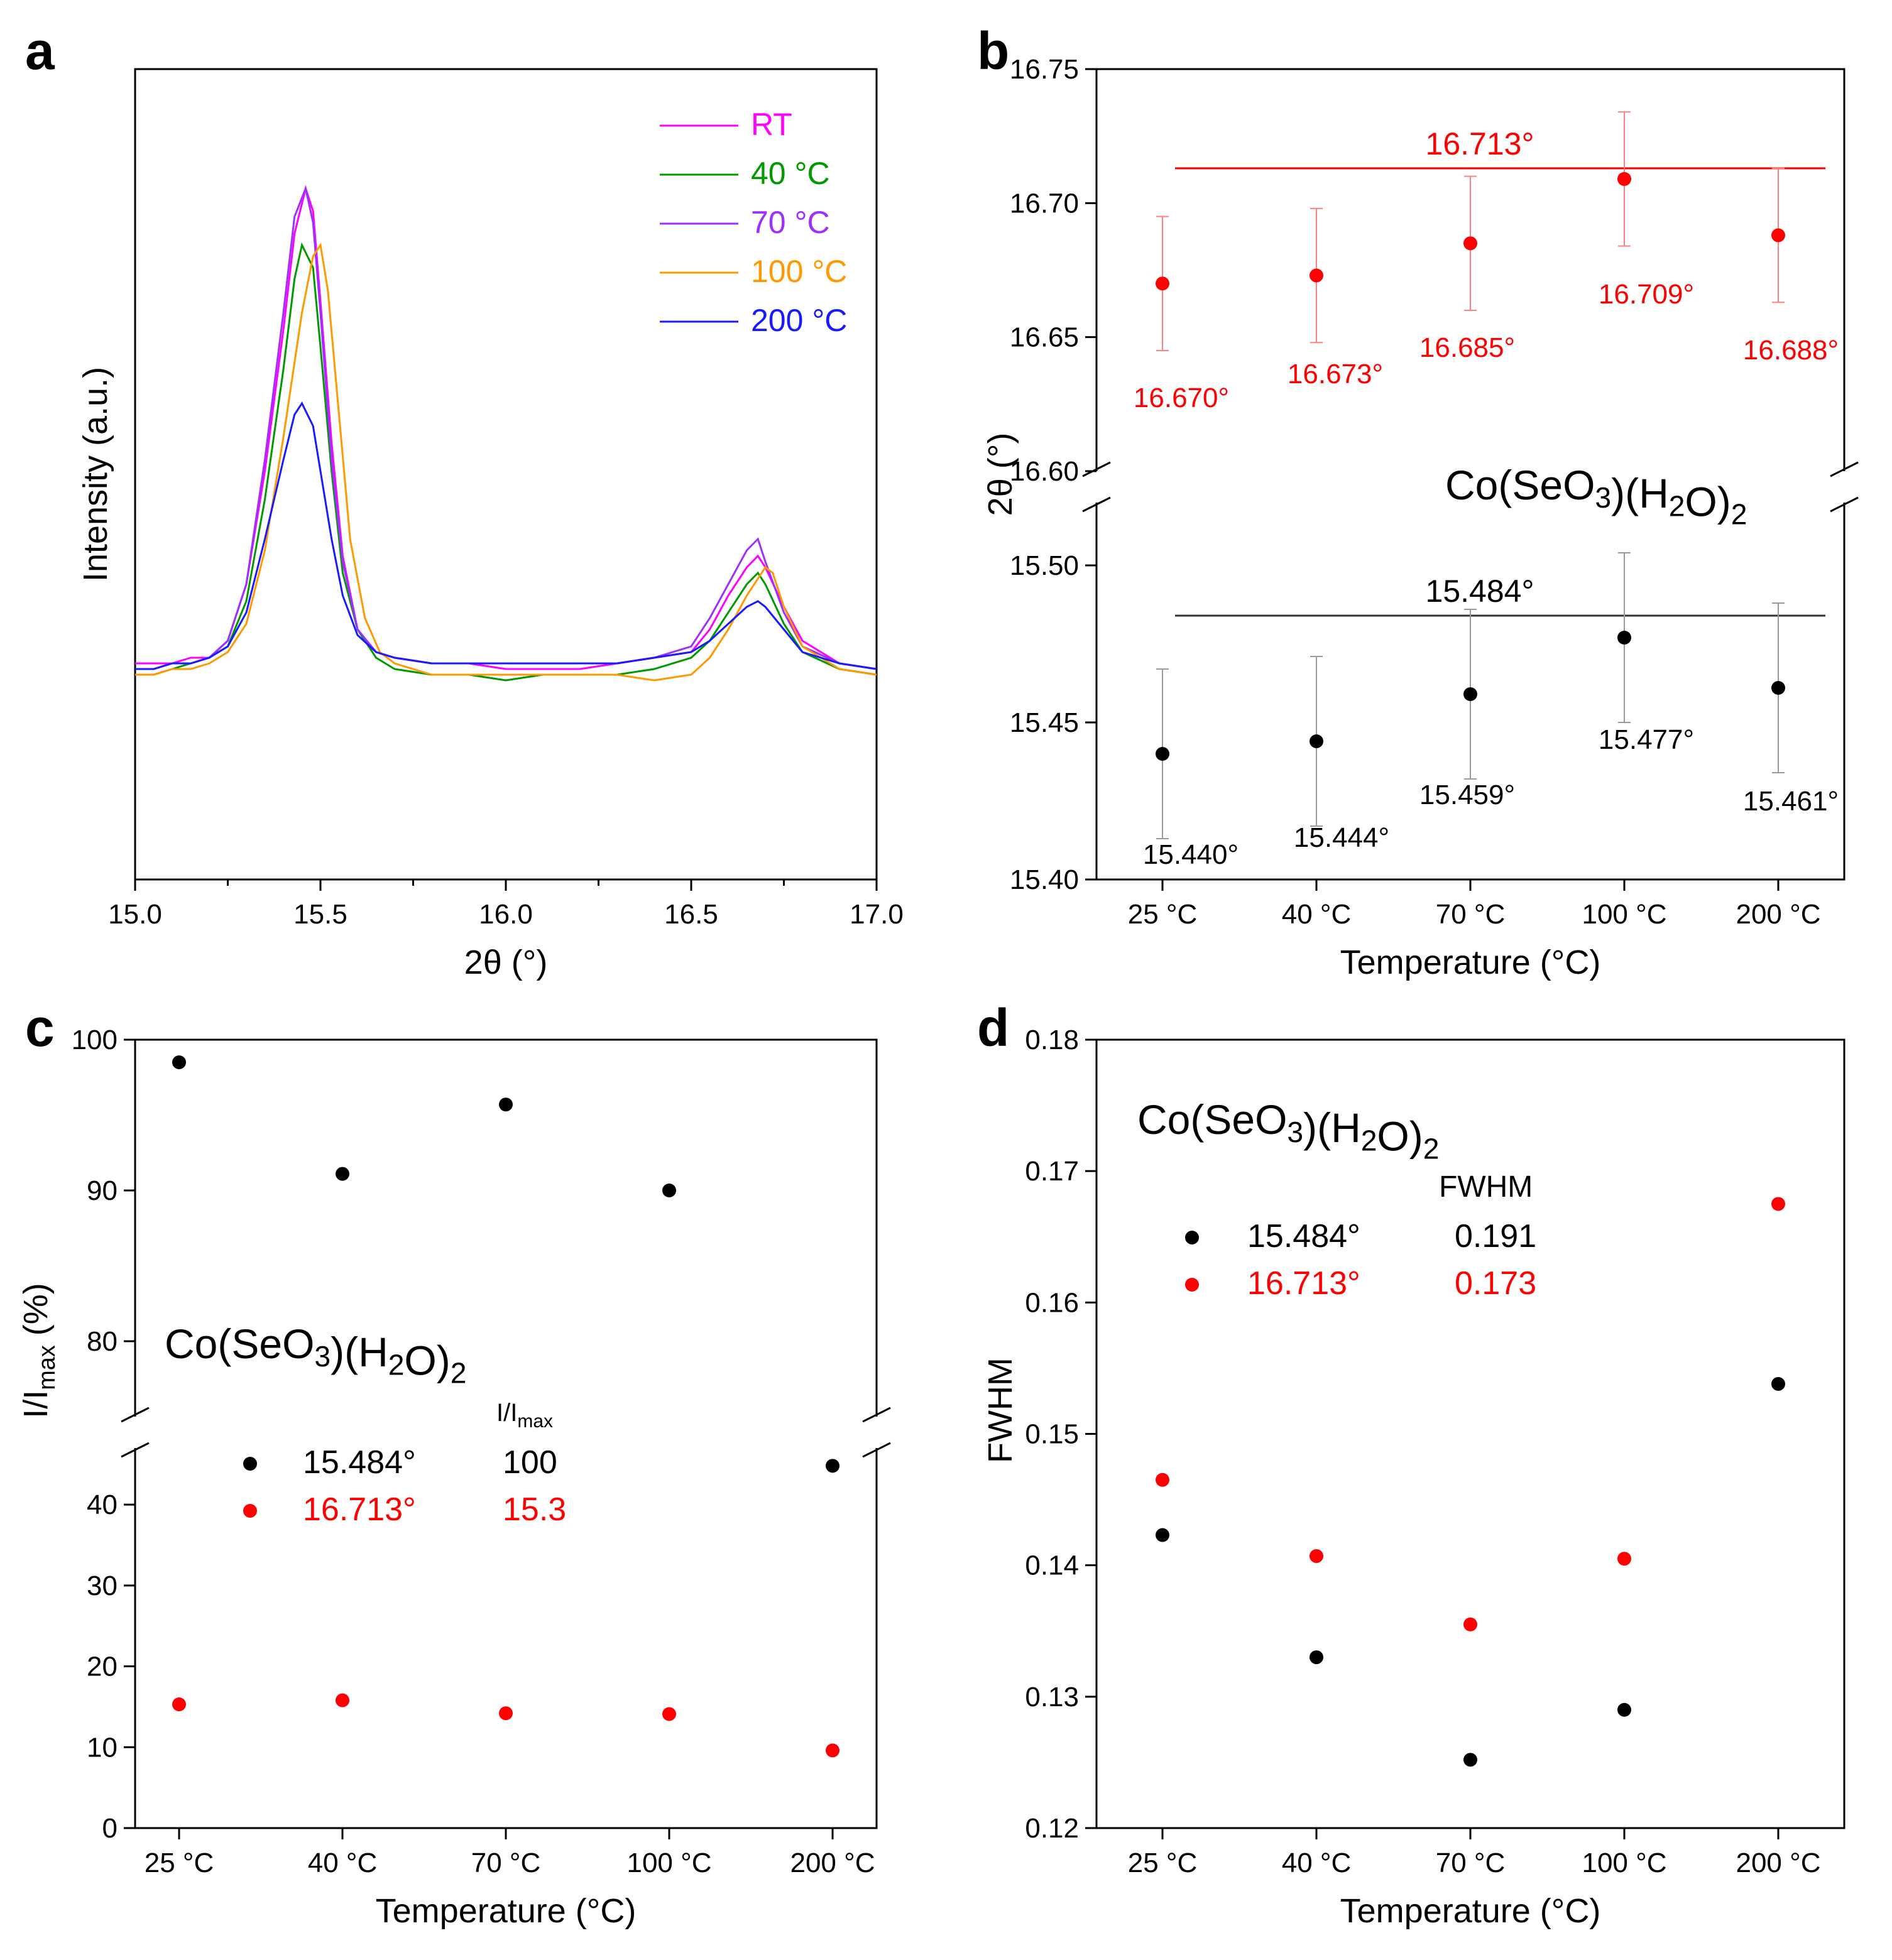 The image size is (1892, 1960). I want to click on y-tick-label-c: 80, so click(103, 1341).